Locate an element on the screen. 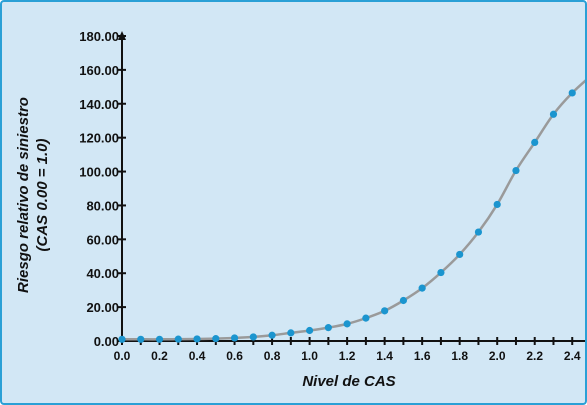 The height and width of the screenshot is (405, 587). x-tick-label: 1.8 is located at coordinates (459, 356).